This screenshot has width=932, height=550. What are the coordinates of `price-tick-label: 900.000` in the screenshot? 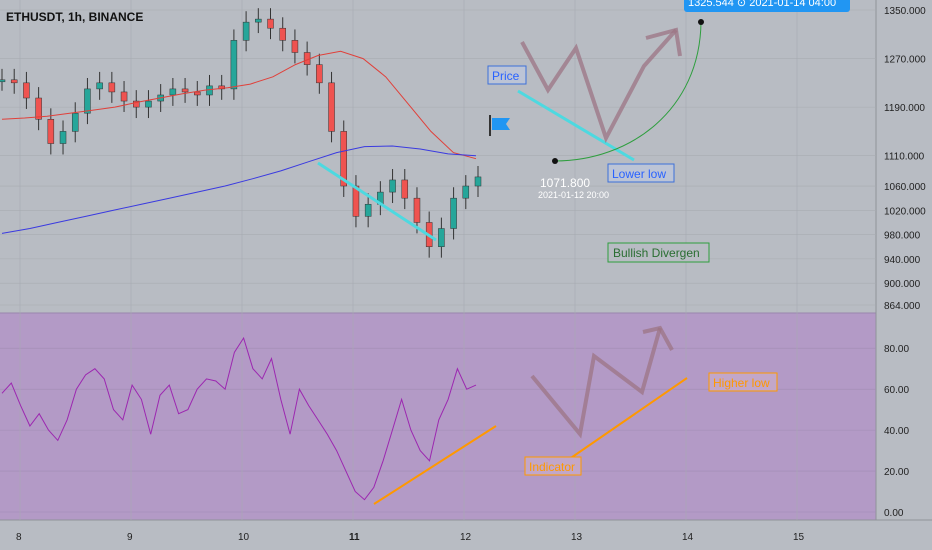 It's located at (902, 284).